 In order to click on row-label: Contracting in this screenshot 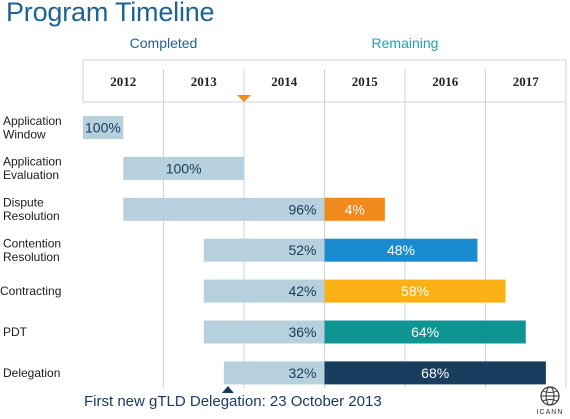, I will do `click(30, 291)`.